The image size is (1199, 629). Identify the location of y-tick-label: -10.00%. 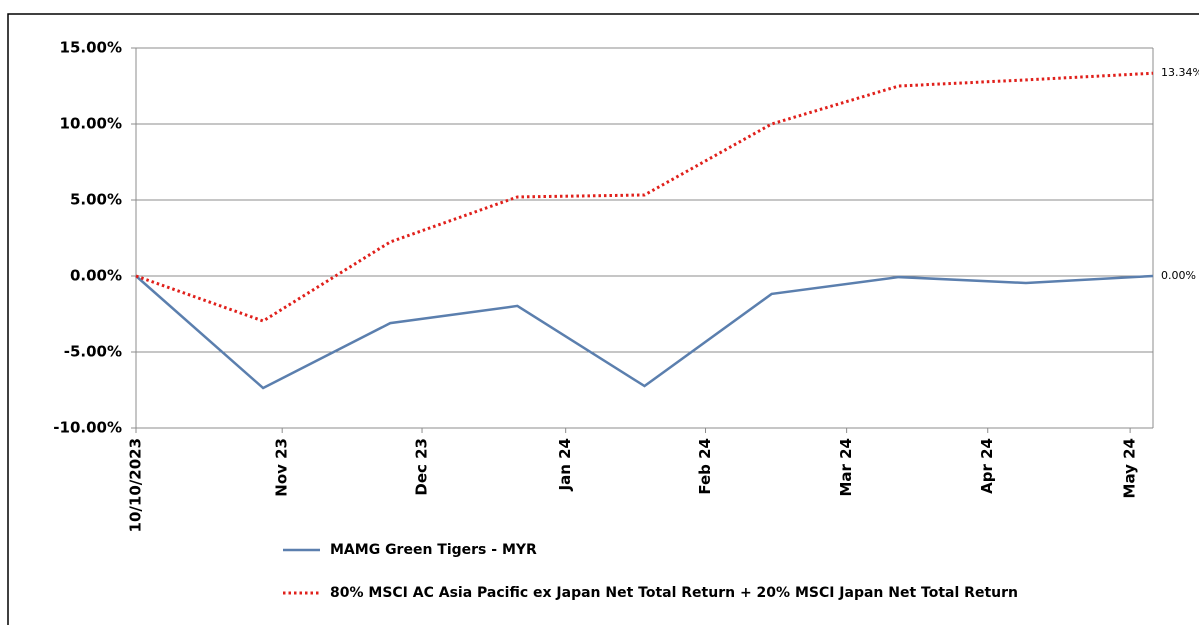
(87, 428).